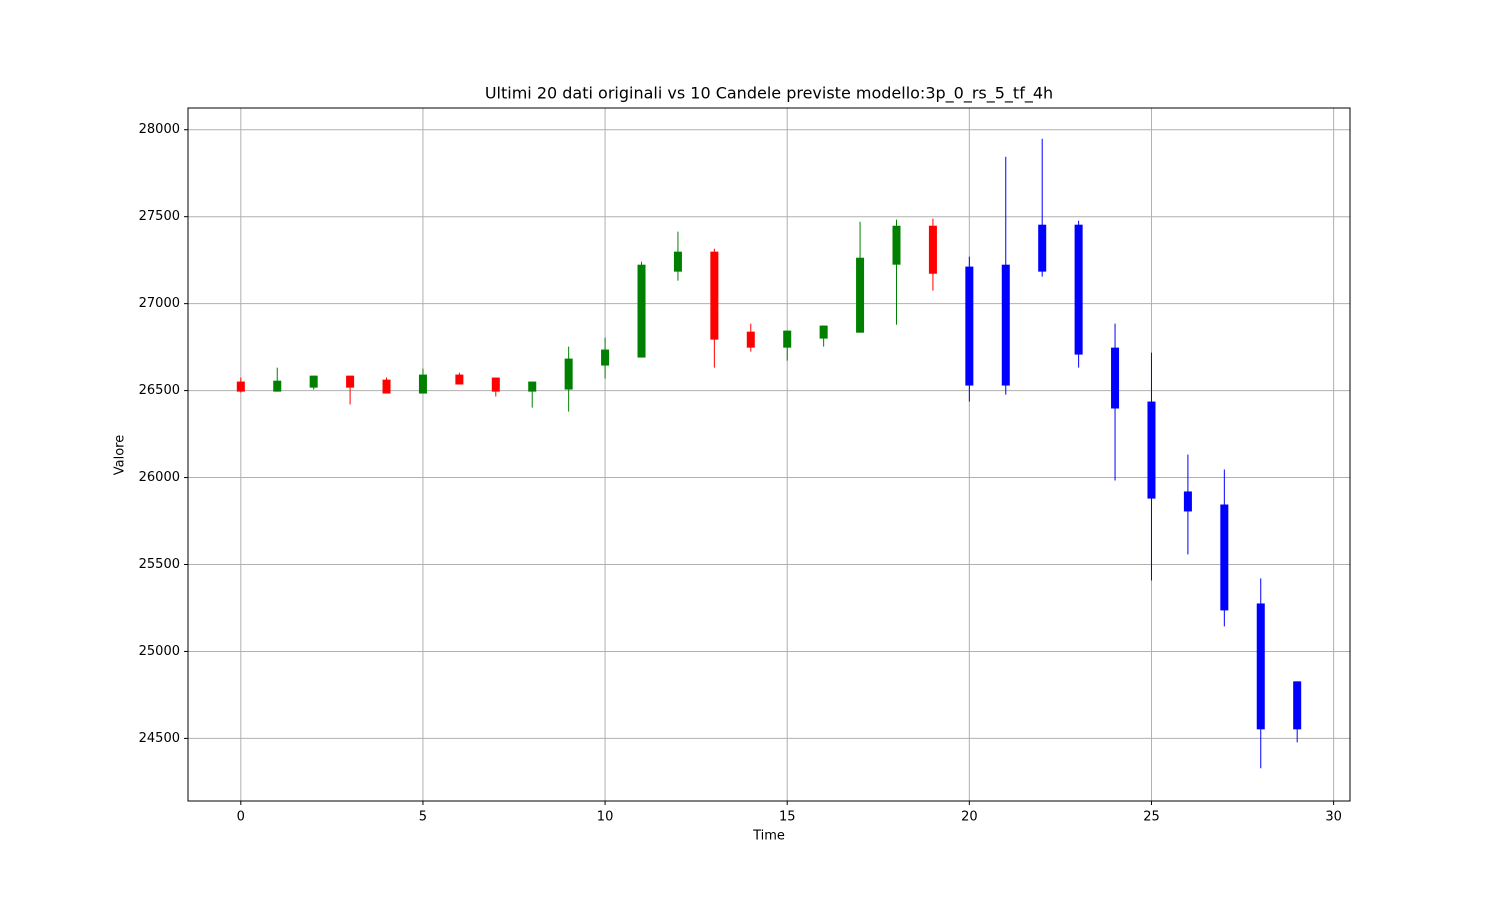  Describe the element at coordinates (159, 738) in the screenshot. I see `y-tick-label: 24500` at that location.